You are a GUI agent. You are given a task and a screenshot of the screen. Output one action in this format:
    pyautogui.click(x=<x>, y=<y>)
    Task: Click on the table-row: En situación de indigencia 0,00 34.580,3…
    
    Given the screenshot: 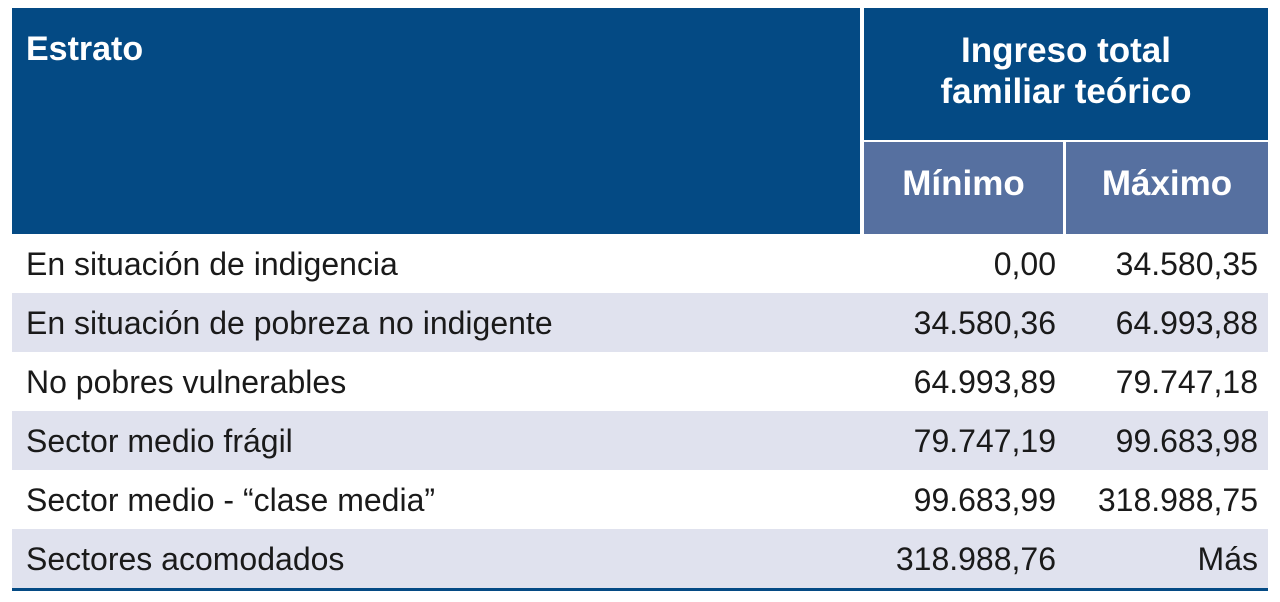 What is the action you would take?
    pyautogui.click(x=640, y=263)
    